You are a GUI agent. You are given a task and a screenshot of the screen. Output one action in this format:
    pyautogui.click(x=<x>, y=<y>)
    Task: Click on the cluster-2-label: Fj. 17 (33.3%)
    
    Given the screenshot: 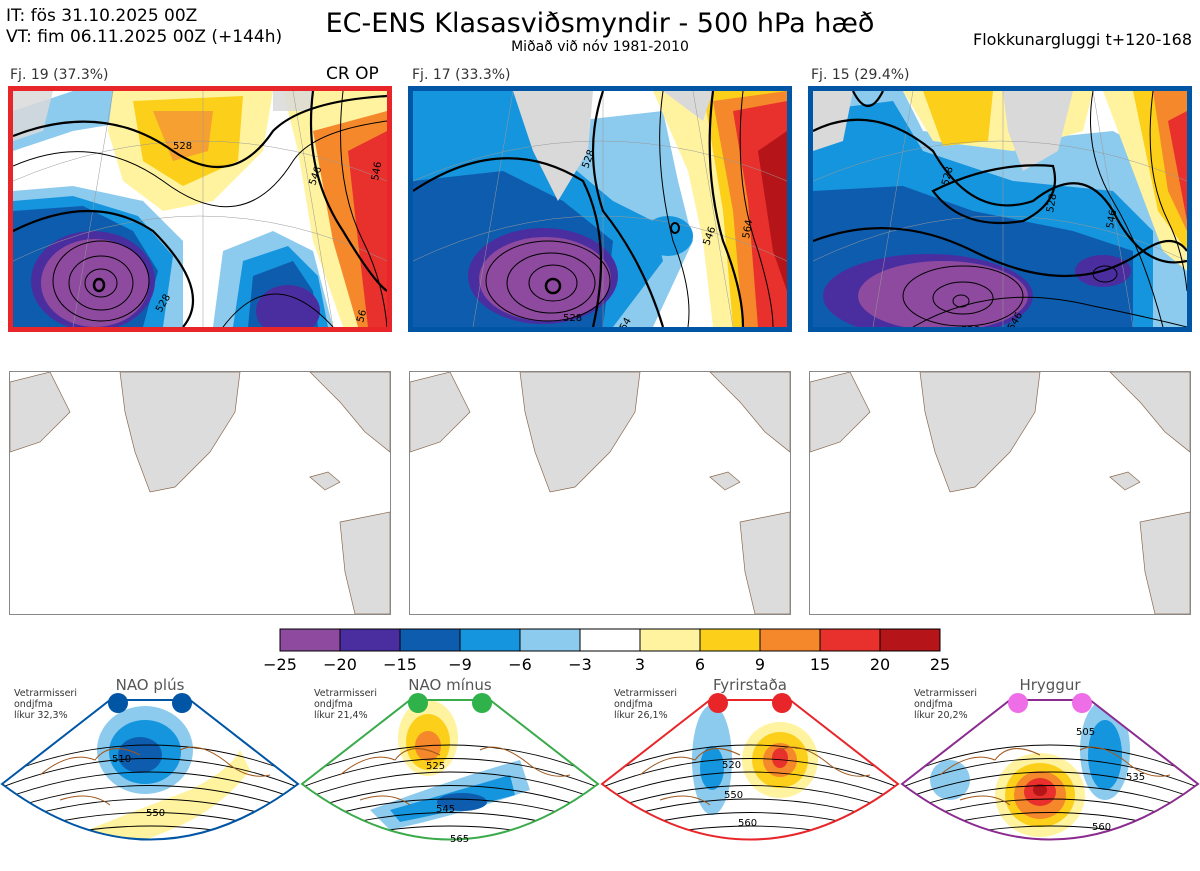 What is the action you would take?
    pyautogui.click(x=461, y=75)
    